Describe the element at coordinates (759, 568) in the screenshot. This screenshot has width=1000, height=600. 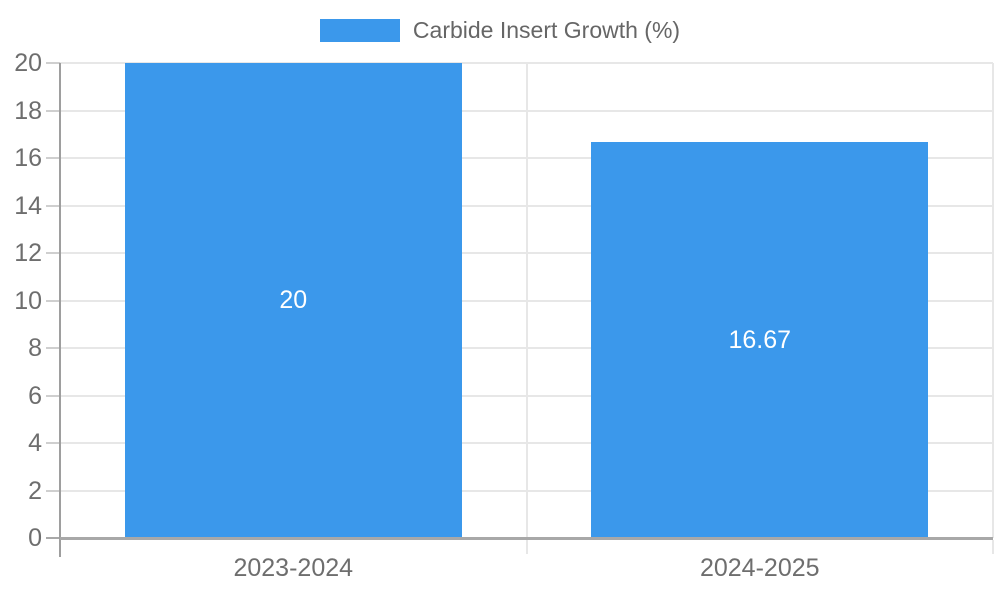
I see `x-tick-label-2024-2025: 2024-2025` at that location.